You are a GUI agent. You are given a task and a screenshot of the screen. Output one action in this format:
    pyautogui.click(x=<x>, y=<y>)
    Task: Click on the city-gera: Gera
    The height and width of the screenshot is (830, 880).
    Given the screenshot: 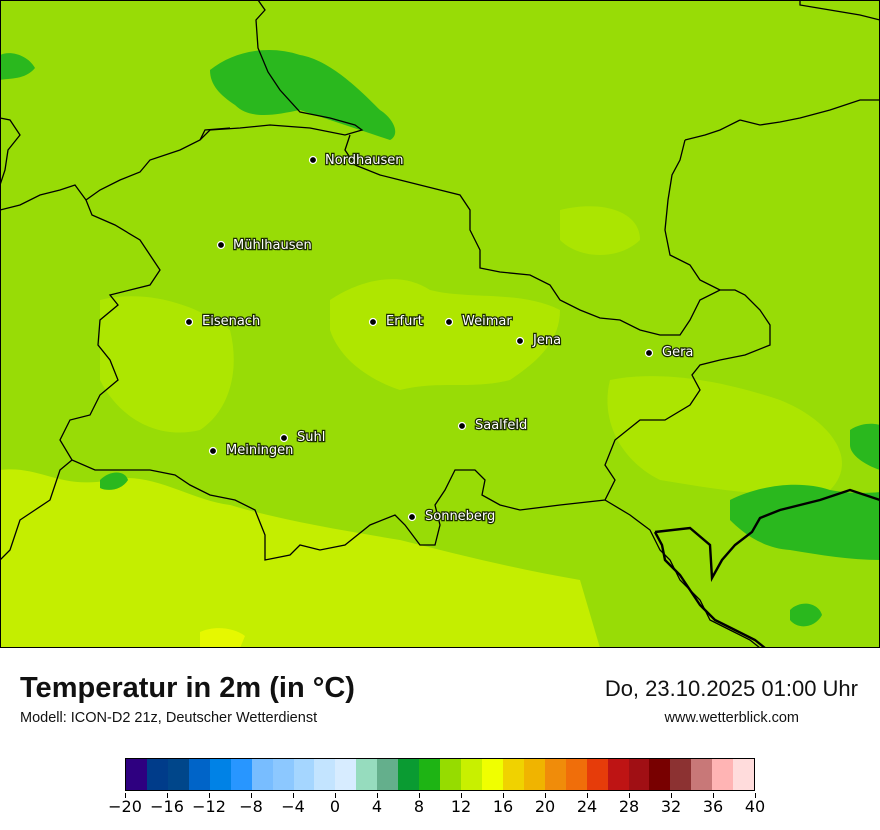 What is the action you would take?
    pyautogui.click(x=669, y=352)
    